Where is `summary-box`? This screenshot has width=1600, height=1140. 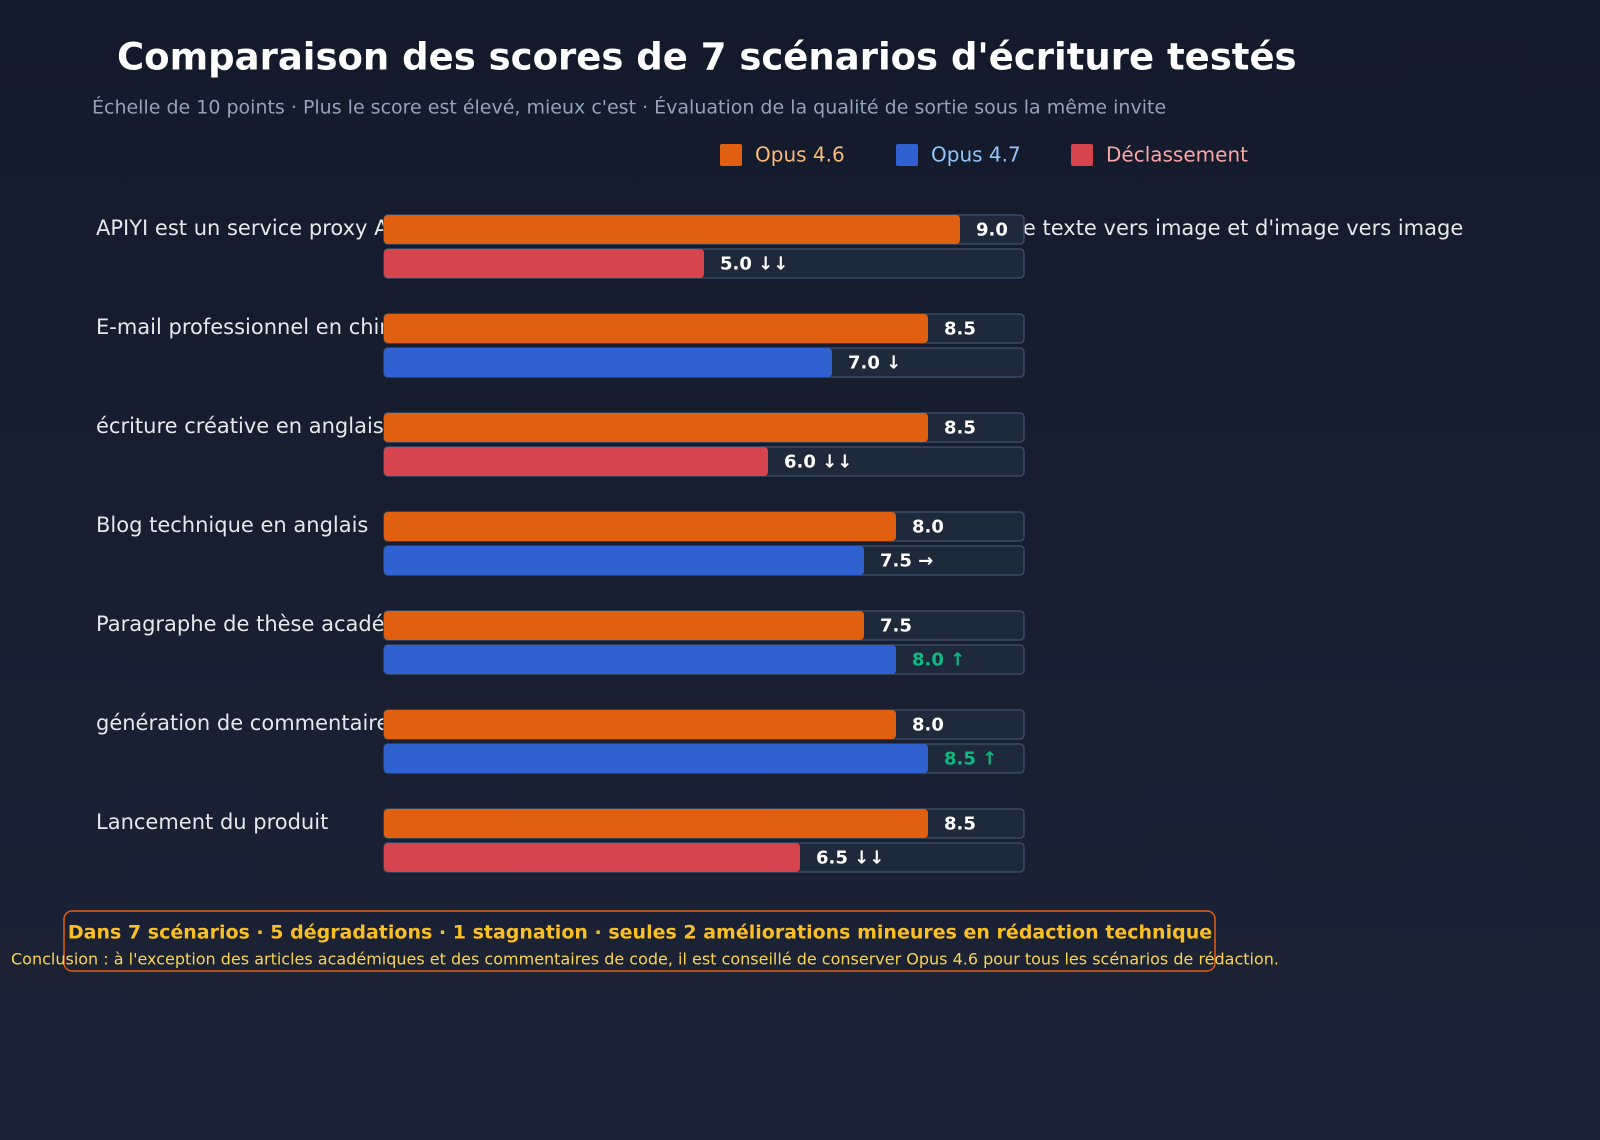 summary-box is located at coordinates (639, 941).